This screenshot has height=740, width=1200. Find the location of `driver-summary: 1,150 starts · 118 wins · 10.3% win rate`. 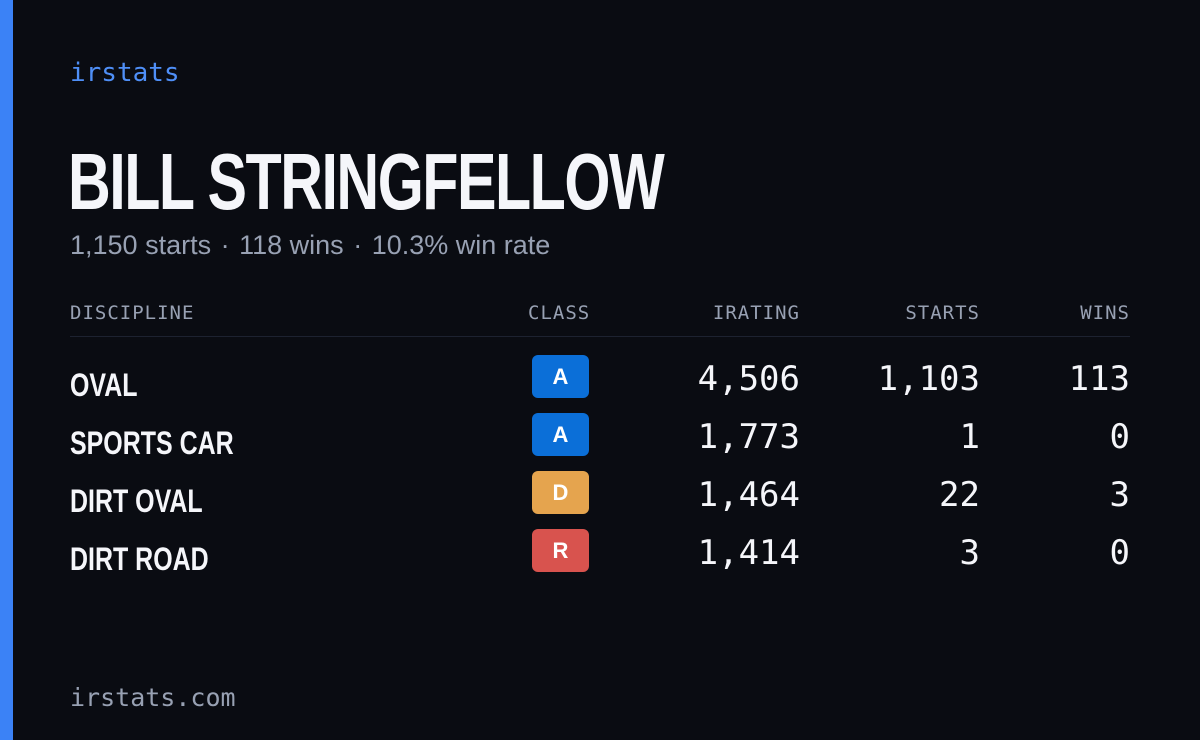

driver-summary: 1,150 starts · 118 wins · 10.3% win rate is located at coordinates (310, 245).